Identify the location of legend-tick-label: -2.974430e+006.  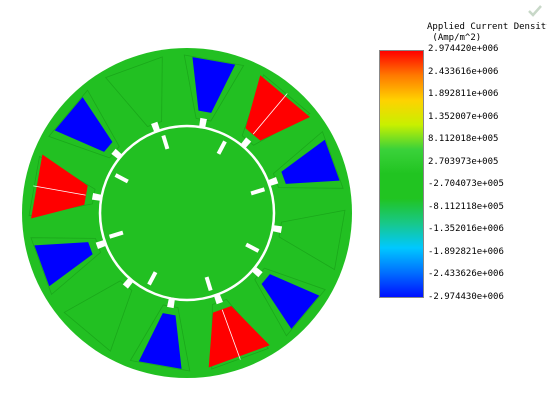
(466, 297).